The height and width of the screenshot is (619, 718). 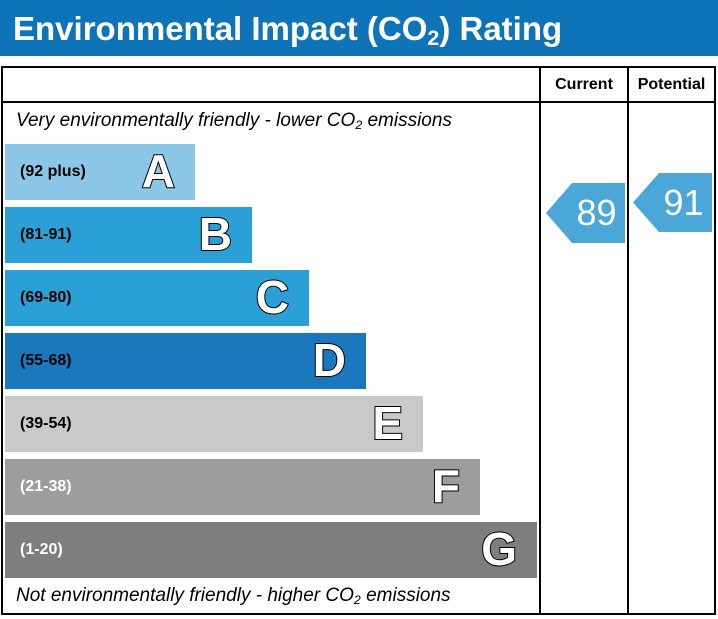 I want to click on band-c: (69-80) C, so click(x=157, y=298).